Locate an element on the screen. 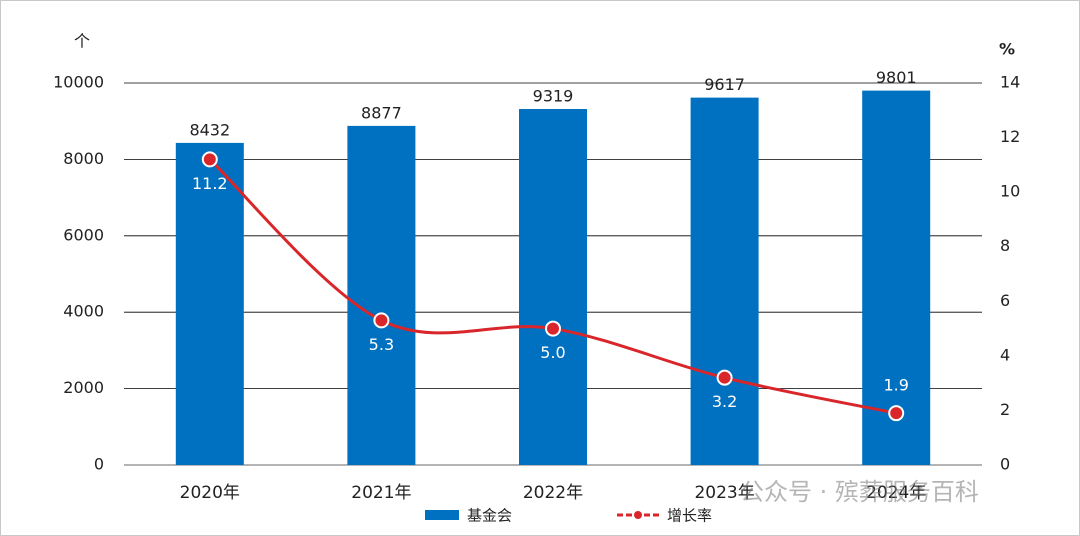 This screenshot has height=536, width=1080. y-axis-label: 个 is located at coordinates (82, 41).